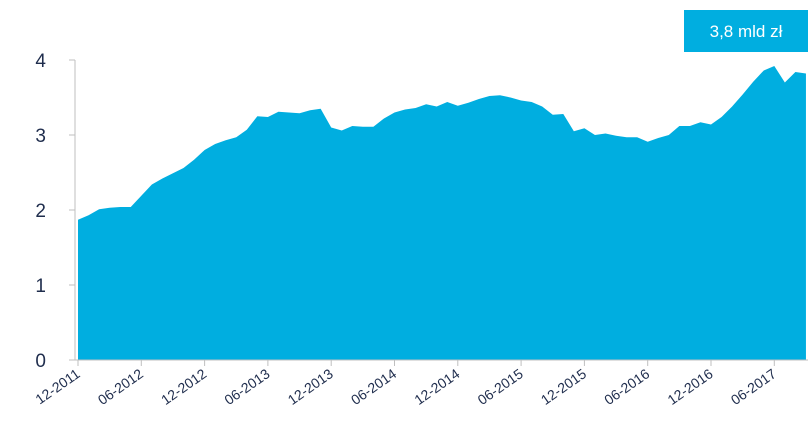 The width and height of the screenshot is (808, 438). I want to click on x-tick-label: 06-2015, so click(500, 386).